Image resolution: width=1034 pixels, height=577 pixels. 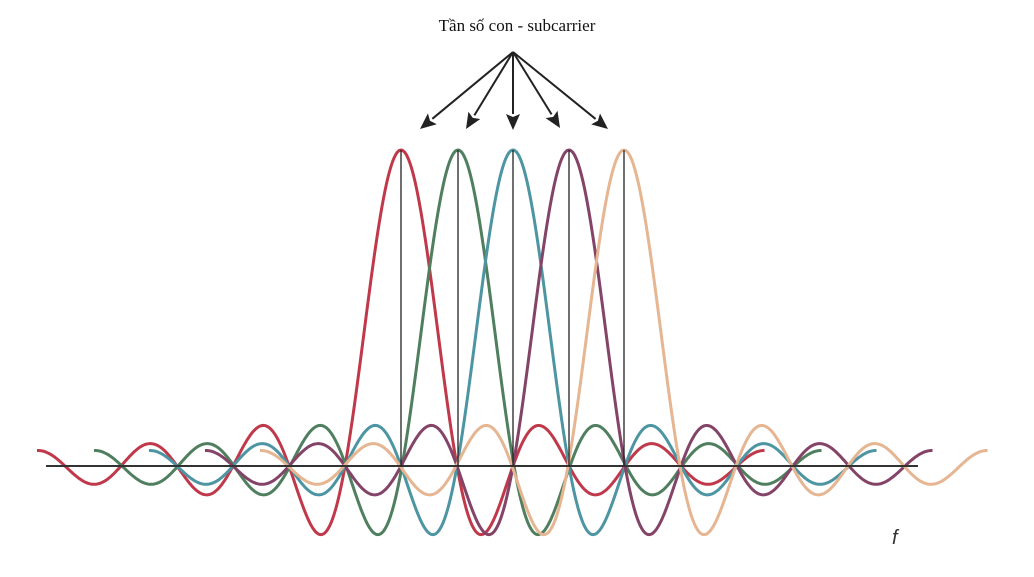 What do you see at coordinates (895, 538) in the screenshot?
I see `frequency-axis-label: f` at bounding box center [895, 538].